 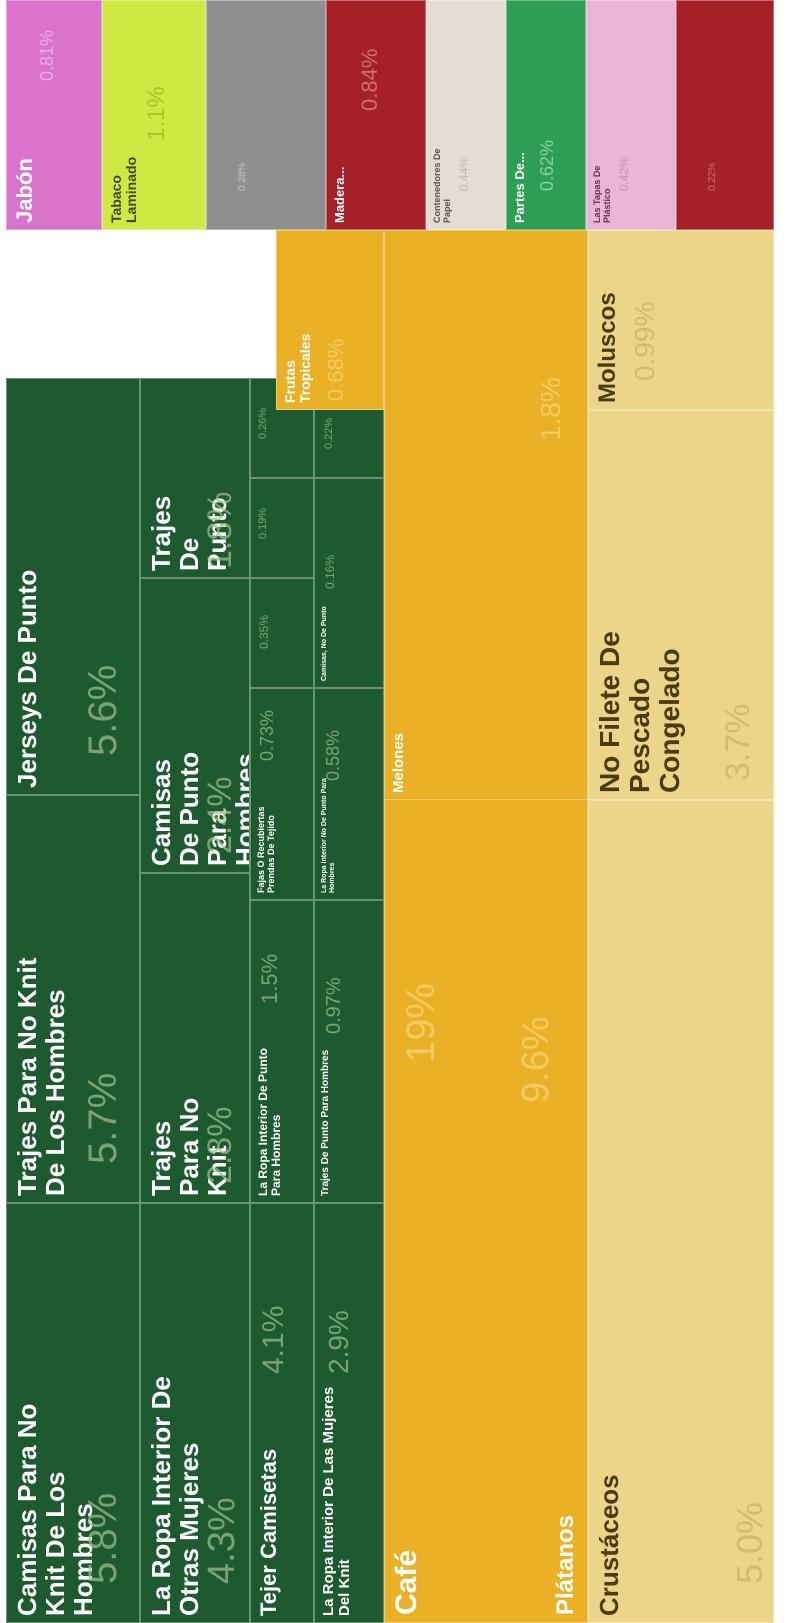 What do you see at coordinates (681, 320) in the screenshot?
I see `treemap-cell-moluscos: Moluscos 0.99%` at bounding box center [681, 320].